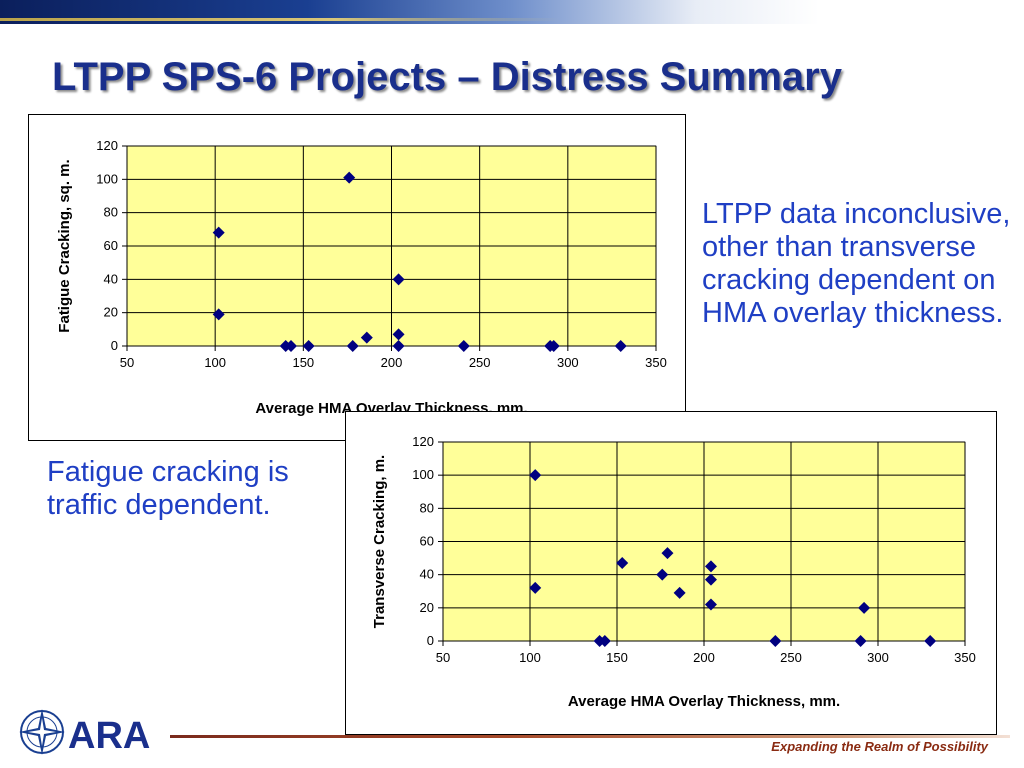 Image resolution: width=1024 pixels, height=768 pixels. Describe the element at coordinates (111, 212) in the screenshot. I see `fatigue-y-tick-label: 80` at that location.